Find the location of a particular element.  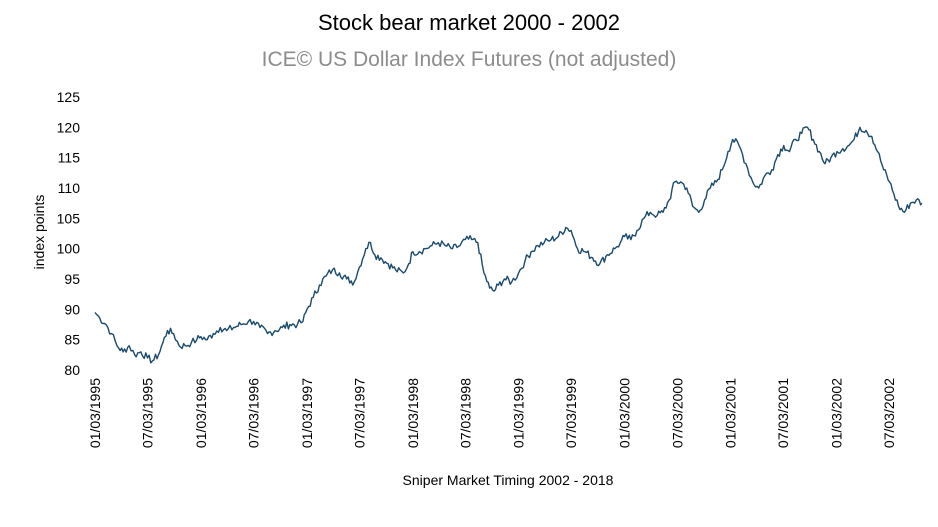

y-tick-label: 85 is located at coordinates (72, 340).